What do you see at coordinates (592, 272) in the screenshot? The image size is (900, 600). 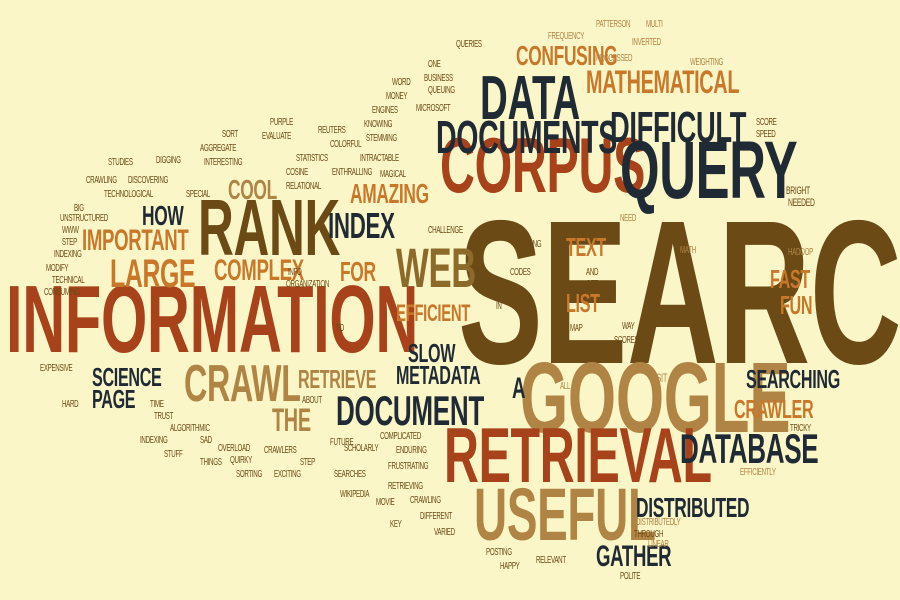 I see `word-and: AND` at bounding box center [592, 272].